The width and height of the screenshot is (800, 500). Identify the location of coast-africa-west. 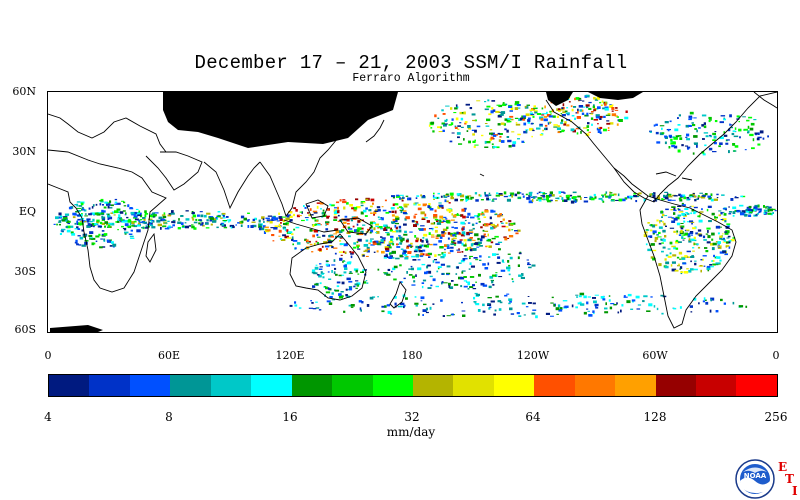
(107, 221).